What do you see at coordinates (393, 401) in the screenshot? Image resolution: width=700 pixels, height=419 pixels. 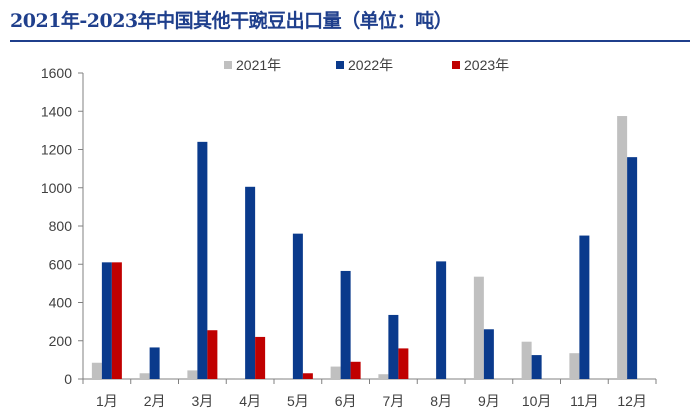 I see `x-tick-label: 7月` at bounding box center [393, 401].